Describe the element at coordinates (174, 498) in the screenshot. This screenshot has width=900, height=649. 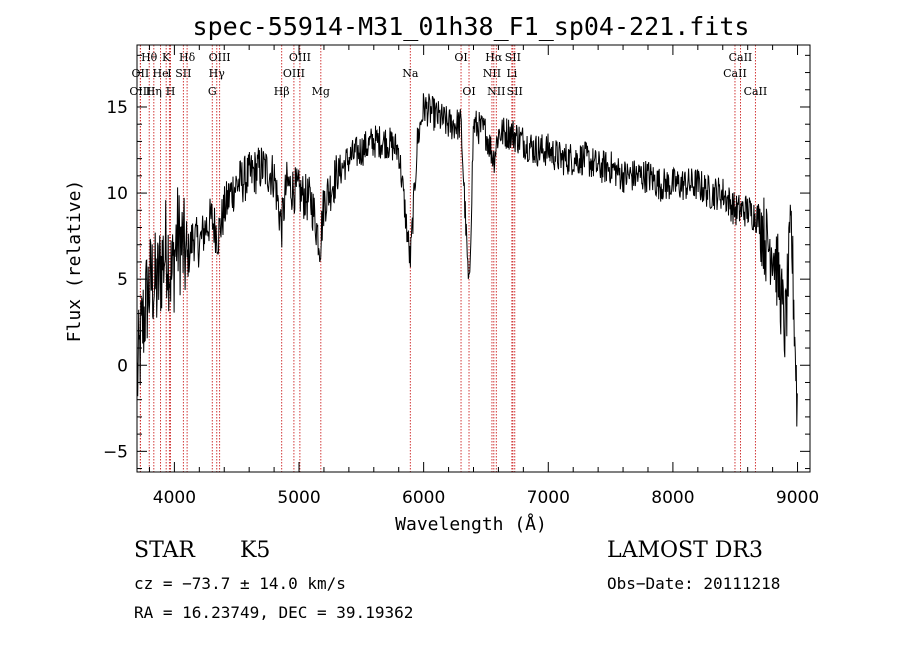
I see `x-tick-label: 4000` at that location.